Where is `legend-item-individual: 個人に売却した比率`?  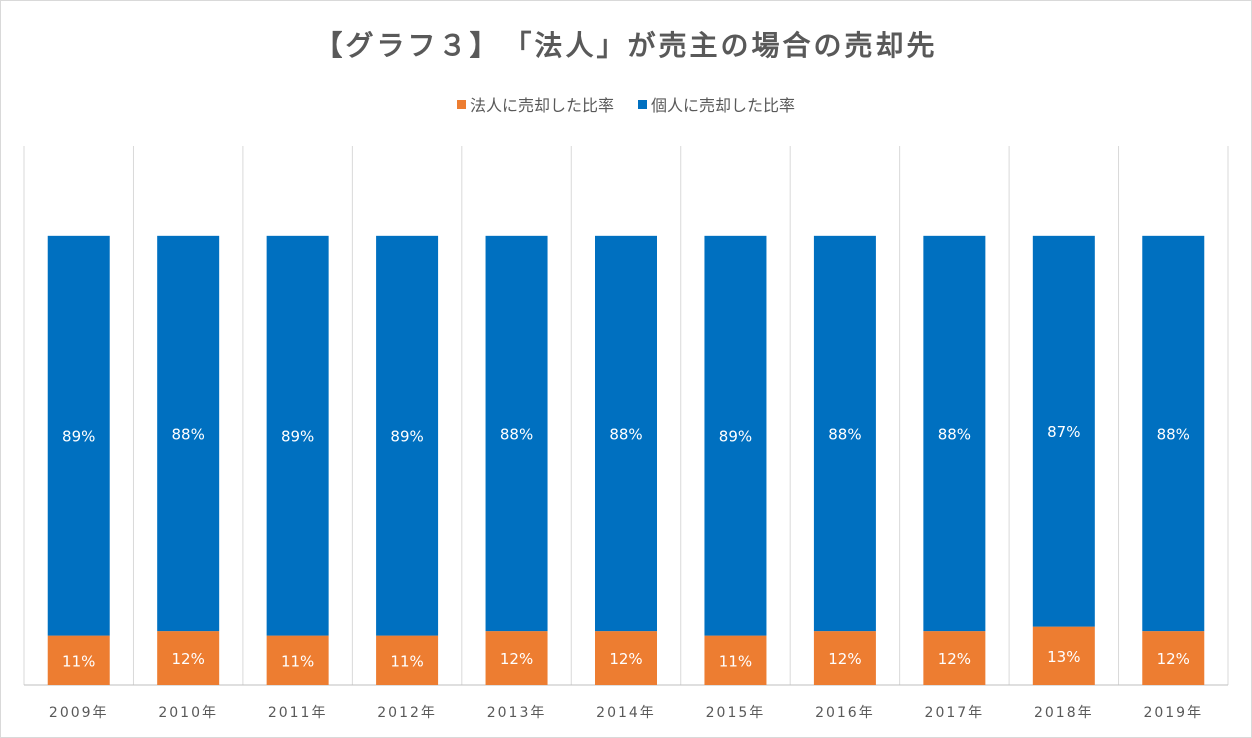
legend-item-individual: 個人に売却した比率 is located at coordinates (716, 104).